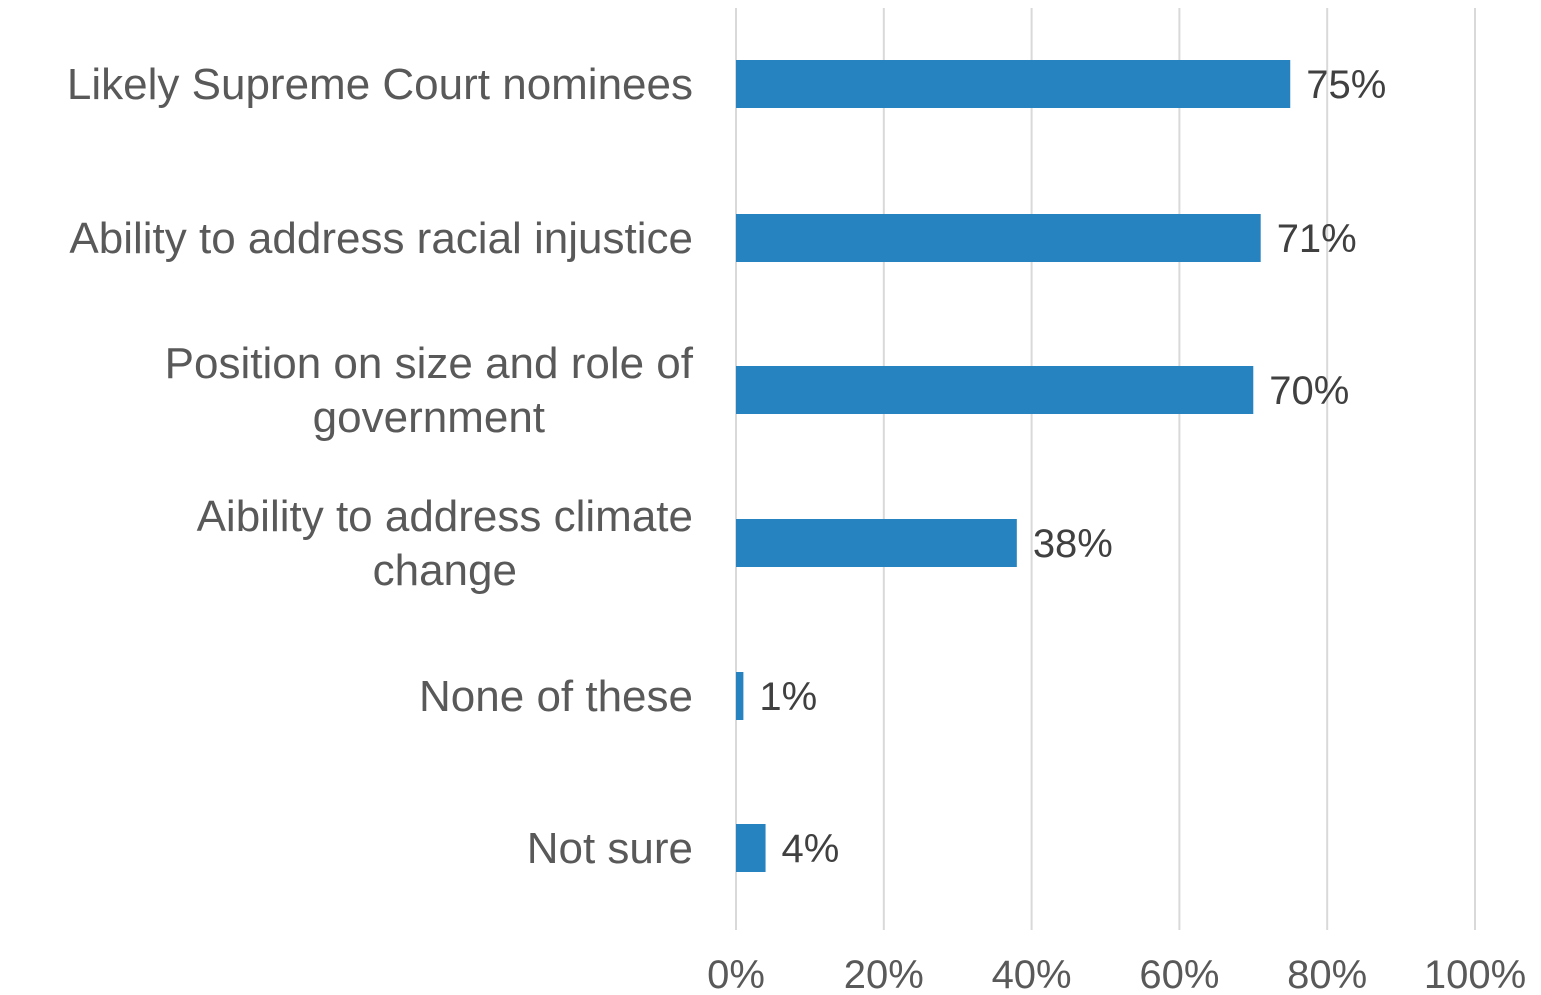 Image resolution: width=1541 pixels, height=995 pixels. I want to click on category-label: Not sure, so click(610, 848).